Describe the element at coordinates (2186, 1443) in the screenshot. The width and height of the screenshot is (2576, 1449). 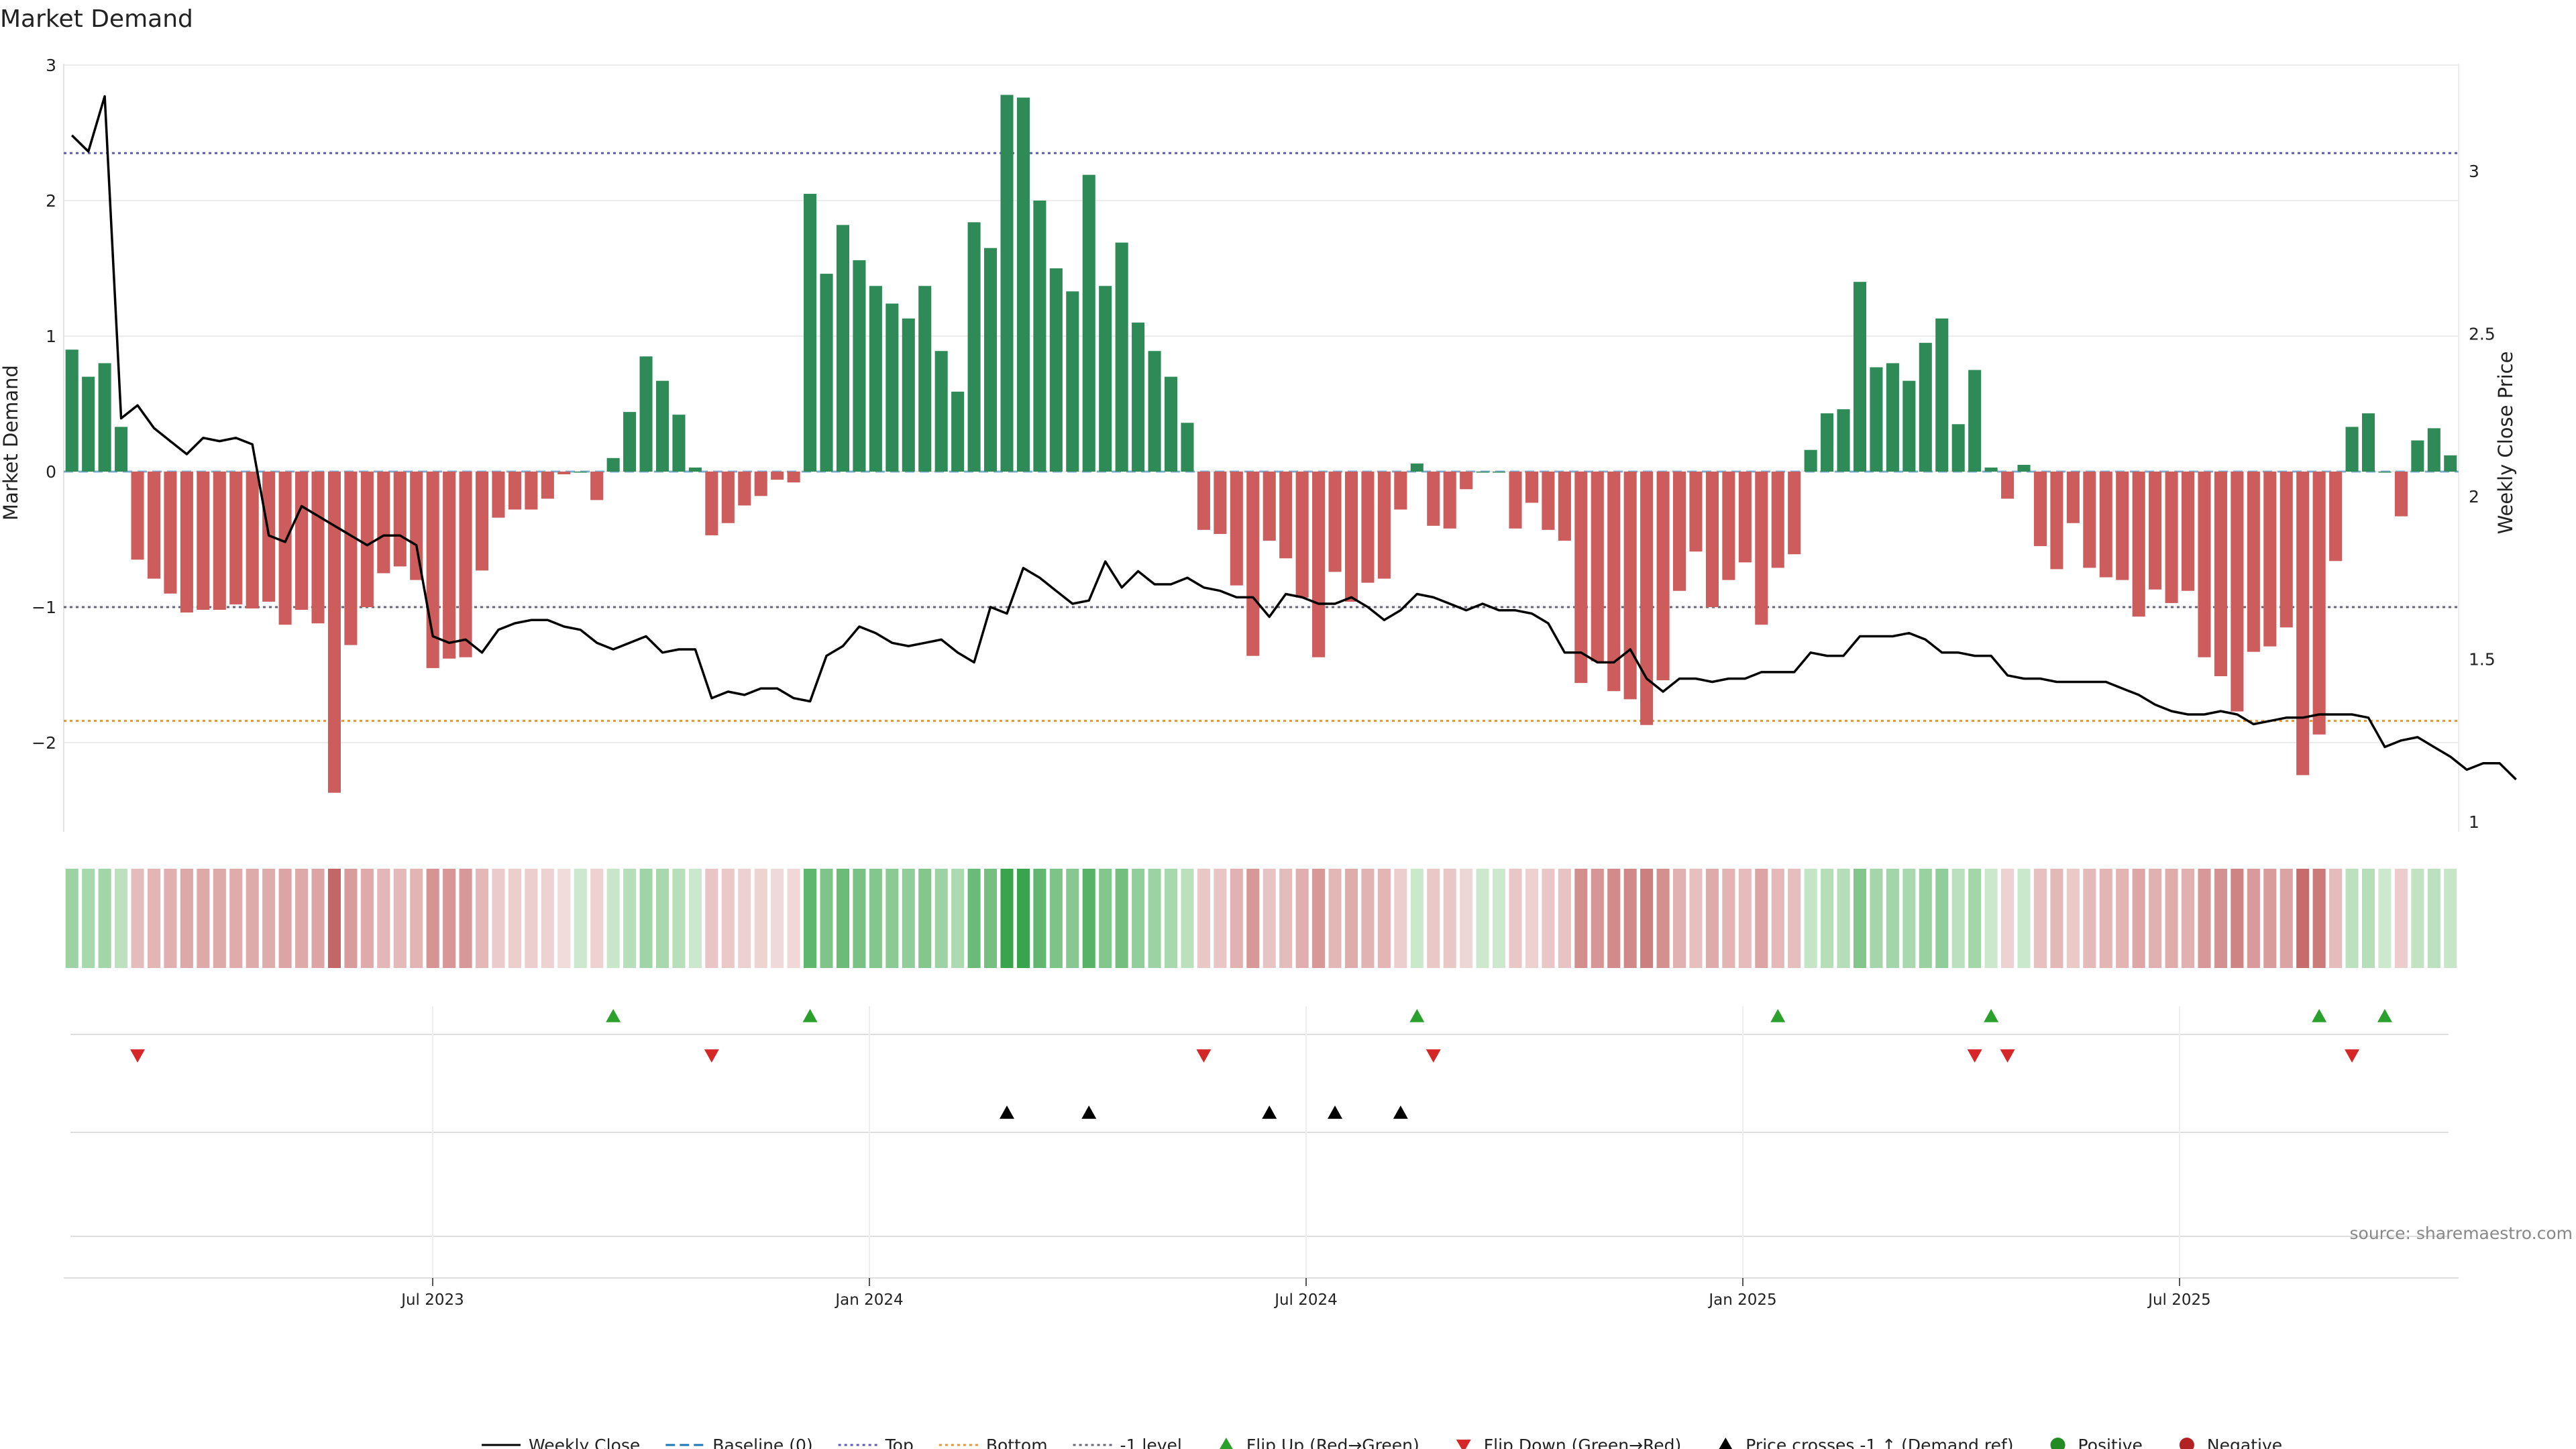
I see `legend-swatch-dot` at that location.